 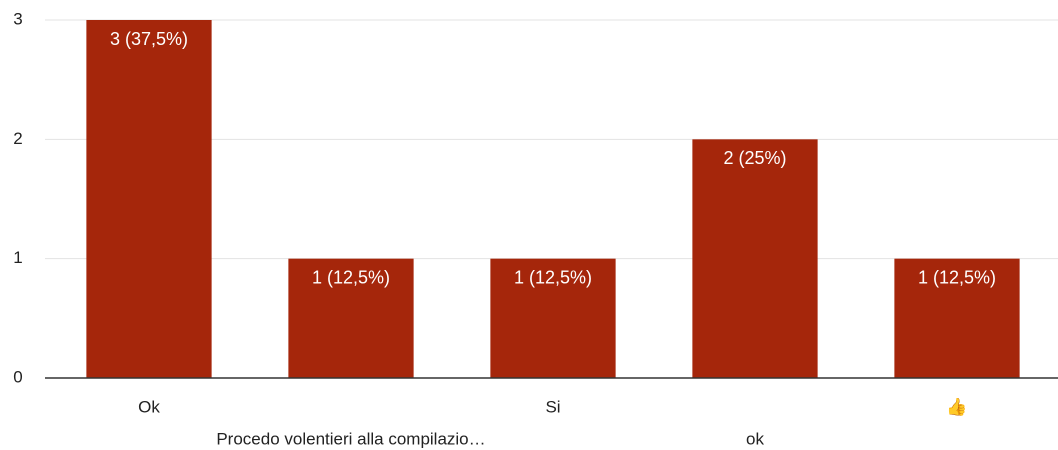 I want to click on y-tick-label: 2, so click(x=17, y=138).